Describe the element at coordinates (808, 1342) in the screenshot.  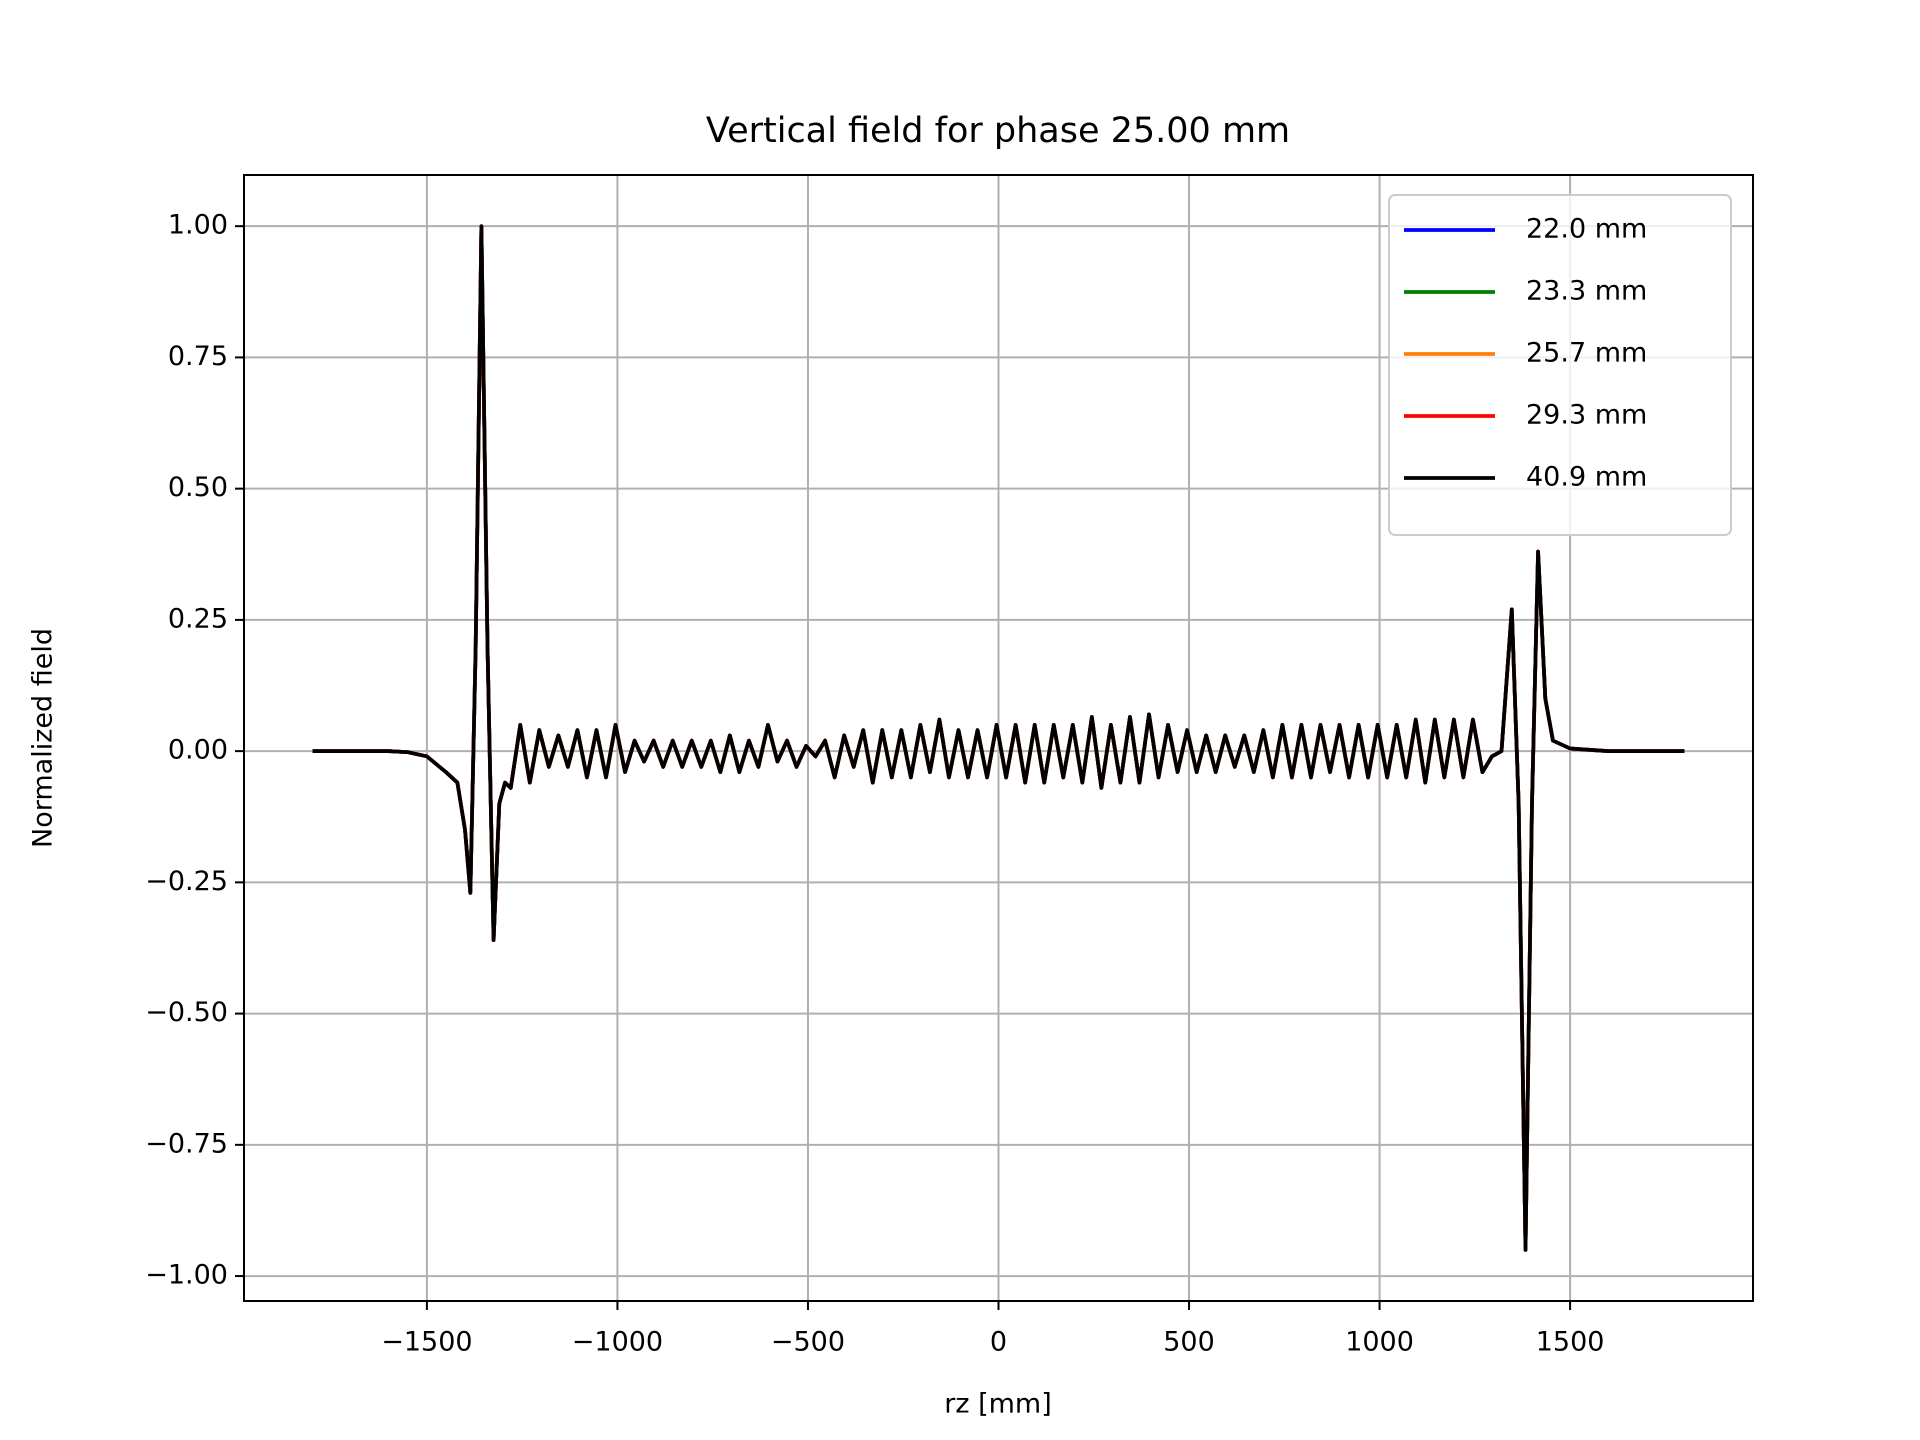
I see `x-tick-label: −500` at that location.